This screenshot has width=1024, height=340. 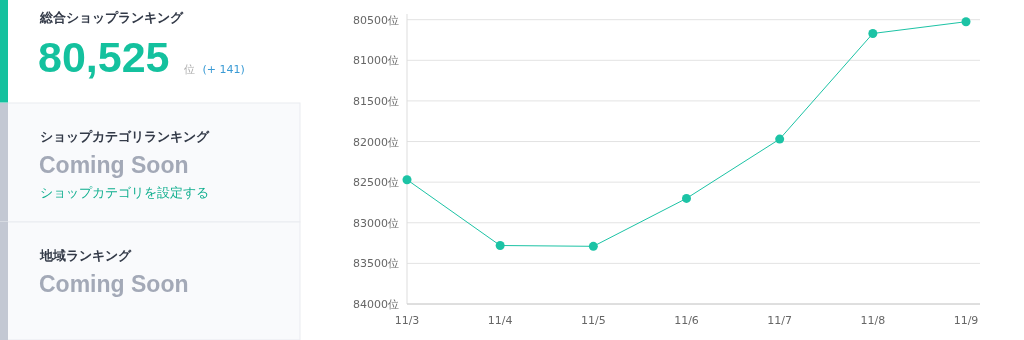 What do you see at coordinates (376, 142) in the screenshot?
I see `y-tick-label: 82000位` at bounding box center [376, 142].